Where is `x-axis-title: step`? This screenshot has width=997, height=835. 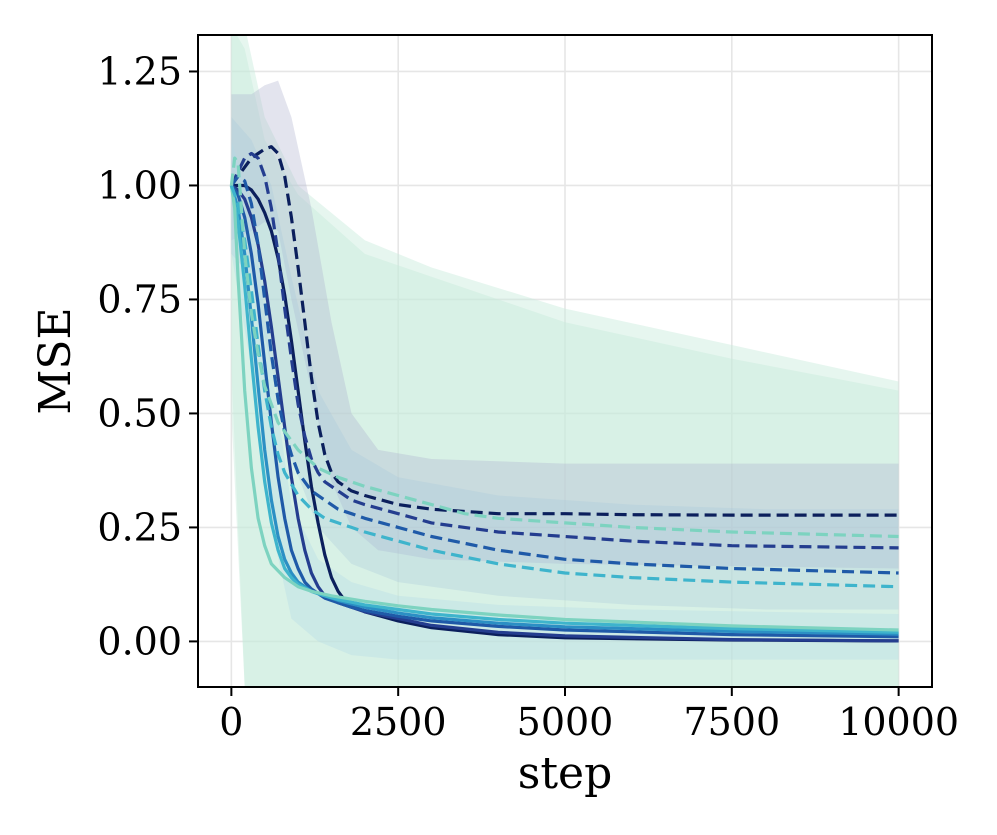
x-axis-title: step is located at coordinates (565, 773).